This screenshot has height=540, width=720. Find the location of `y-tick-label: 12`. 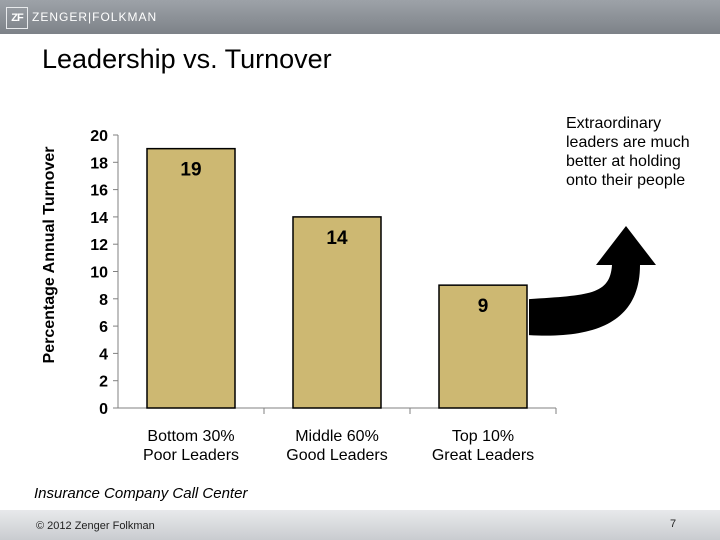

y-tick-label: 12 is located at coordinates (99, 245).